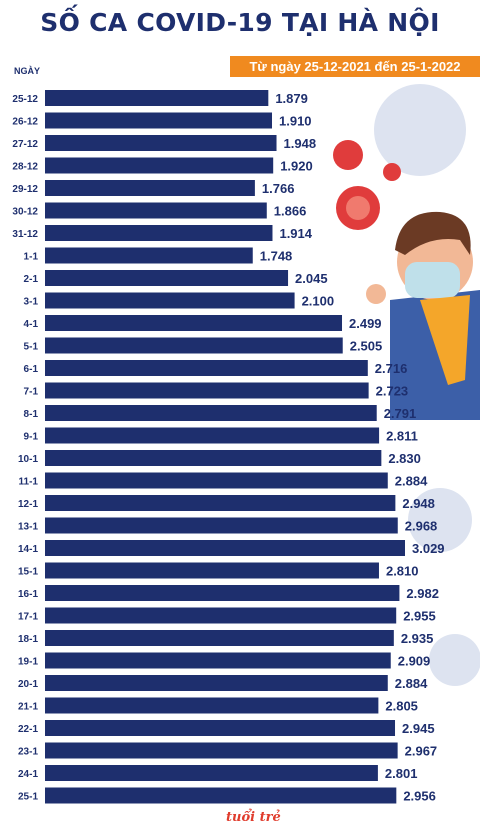  I want to click on category-label: 7-1, so click(31, 392).